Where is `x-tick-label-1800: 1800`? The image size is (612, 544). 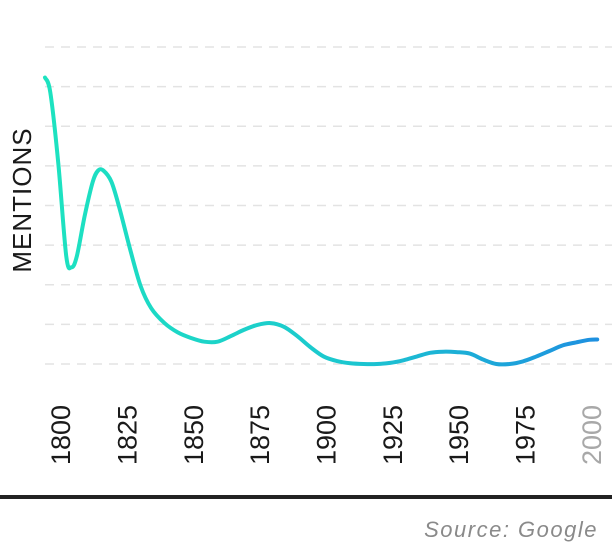 x-tick-label-1800: 1800 is located at coordinates (61, 435).